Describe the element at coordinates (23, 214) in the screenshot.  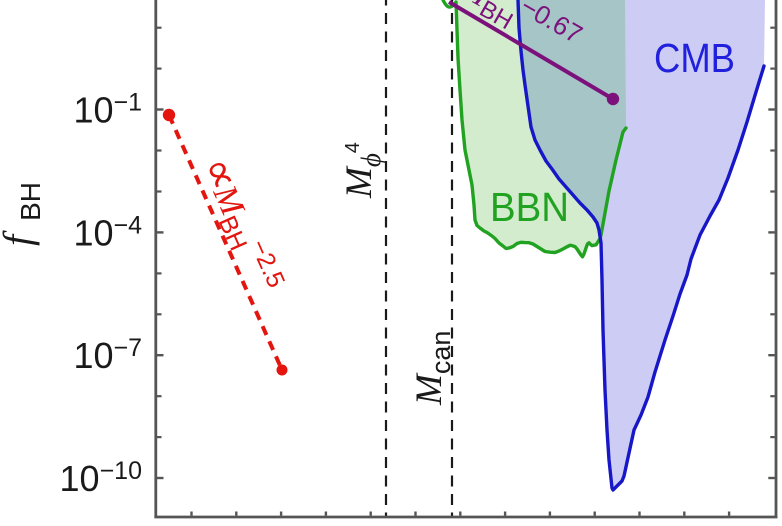
I see `svg-text: fBH` at that location.